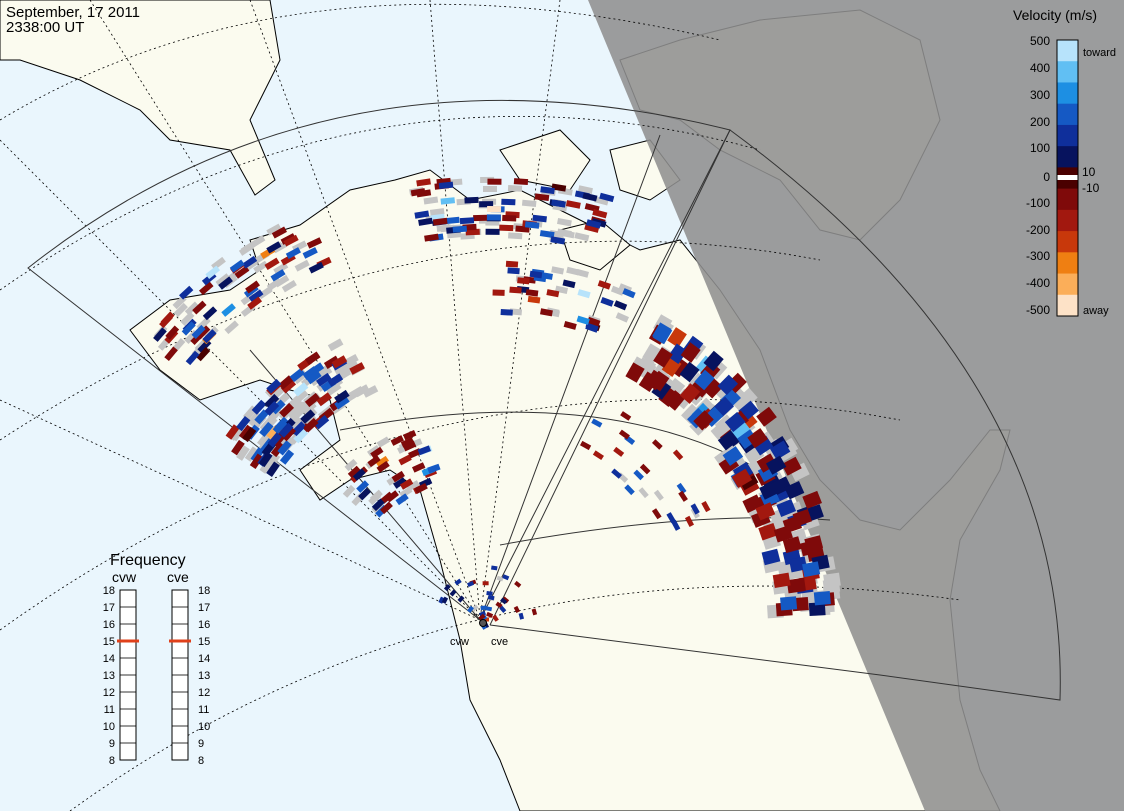 The width and height of the screenshot is (1124, 811). Describe the element at coordinates (1067, 178) in the screenshot. I see `colorbar-swatches` at that location.